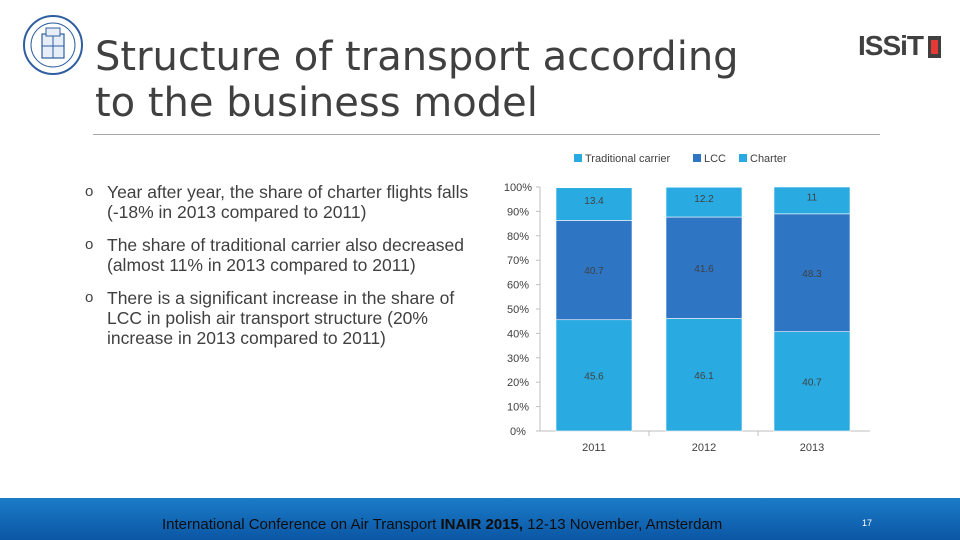 The height and width of the screenshot is (540, 960). What do you see at coordinates (518, 261) in the screenshot?
I see `y-tick-label: 70%` at bounding box center [518, 261].